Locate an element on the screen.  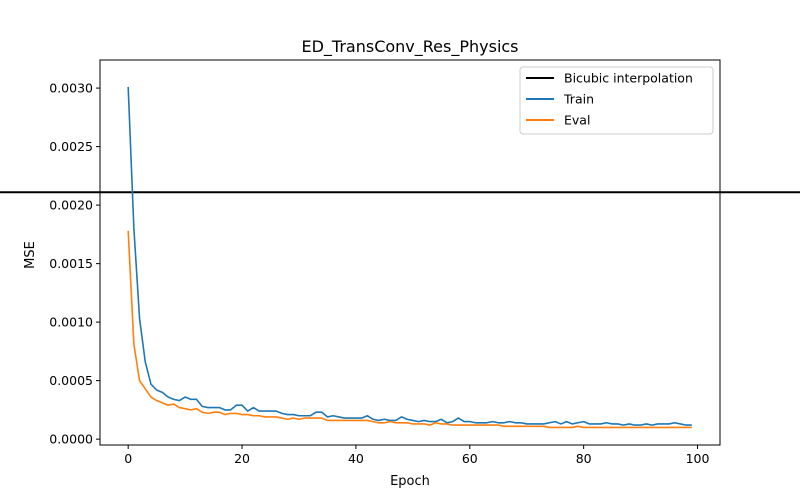
x-axis-label: Epoch is located at coordinates (410, 481).